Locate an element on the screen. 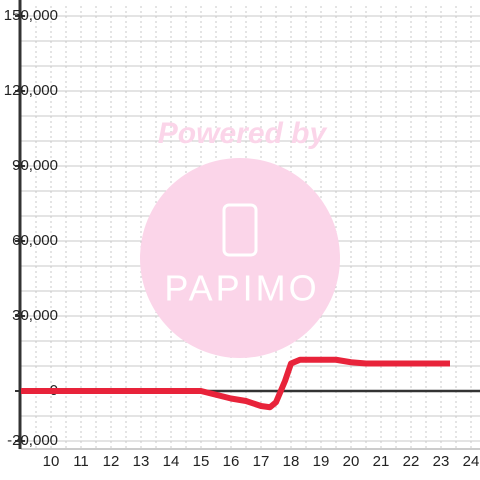 The width and height of the screenshot is (480, 480). x-tick-label: 18 is located at coordinates (291, 461).